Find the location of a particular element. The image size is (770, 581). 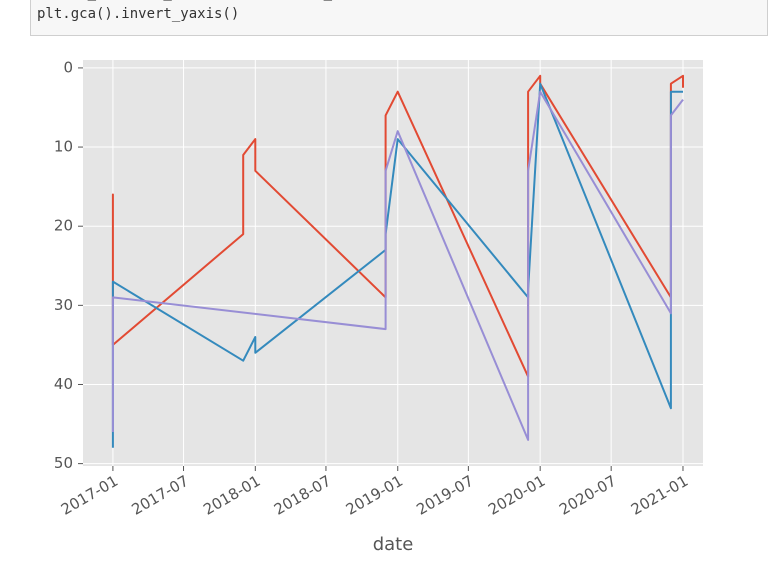

x-tick-label: 2020-01 is located at coordinates (516, 495).